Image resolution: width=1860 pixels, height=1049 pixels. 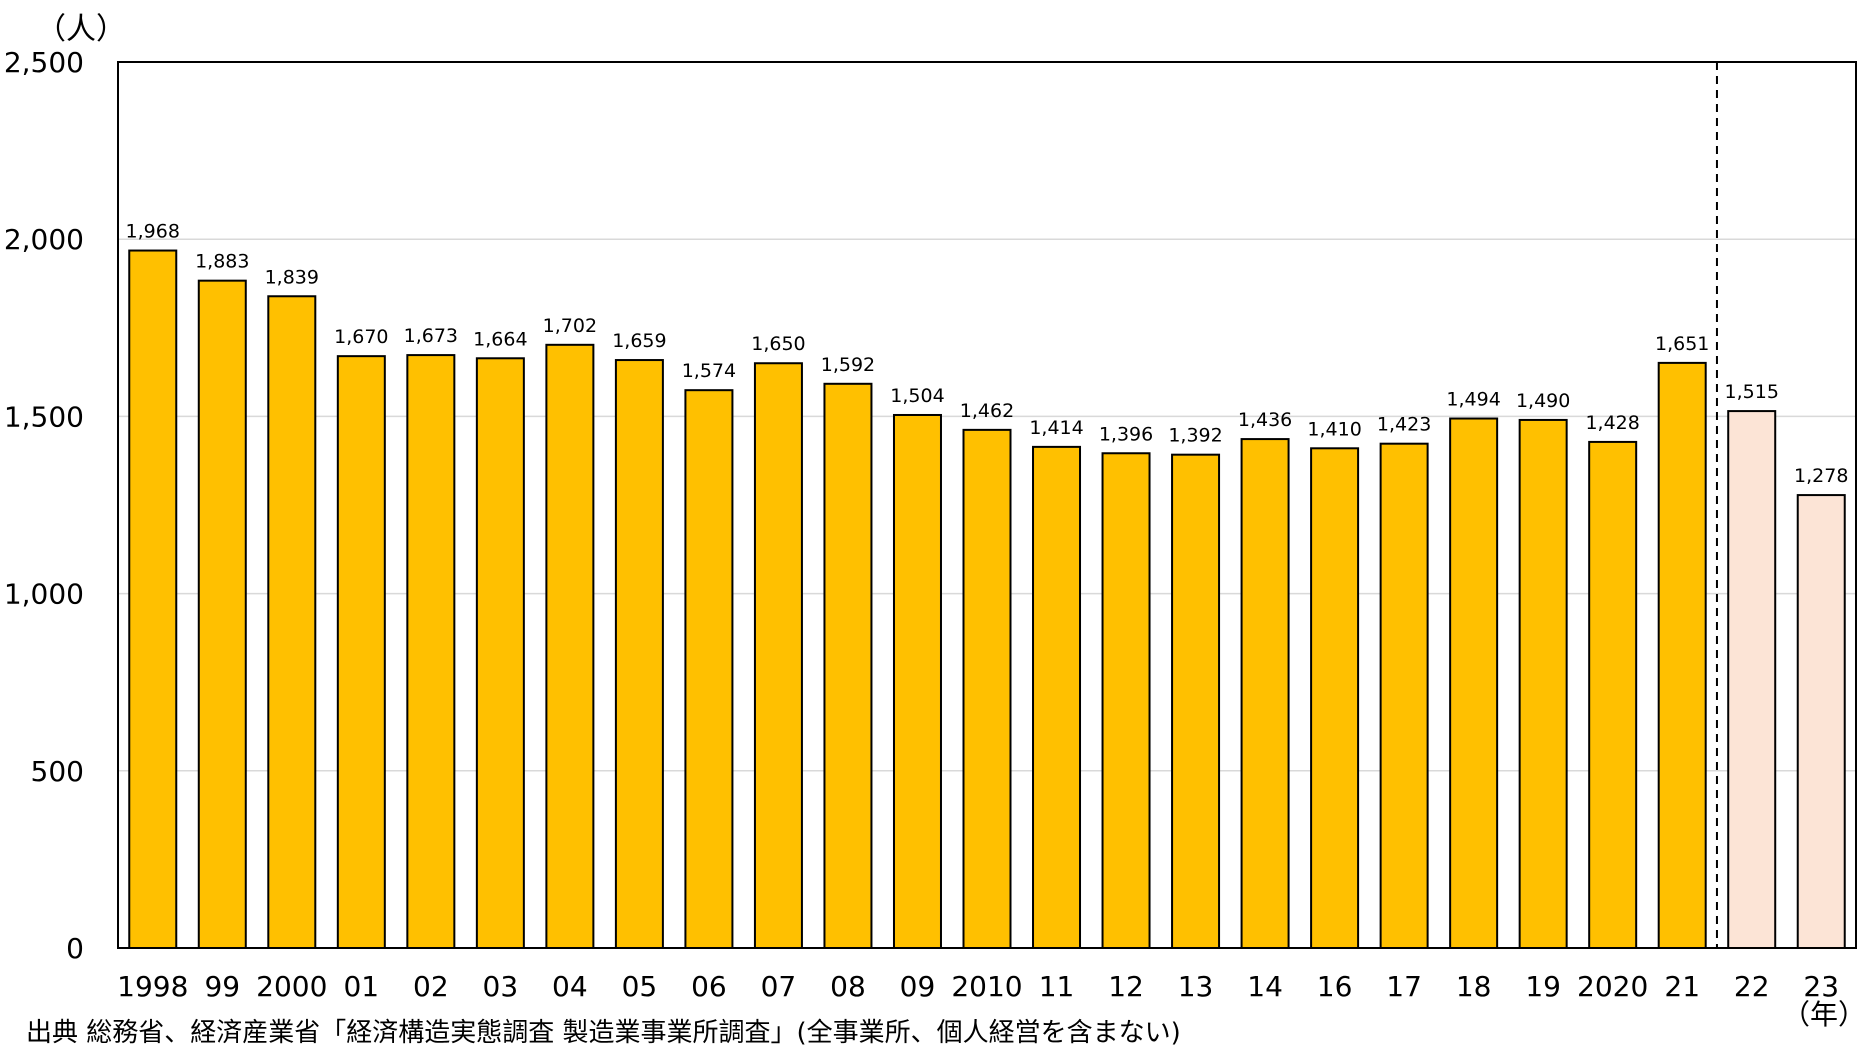 I want to click on x-tick-label: 2010, so click(x=986, y=986).